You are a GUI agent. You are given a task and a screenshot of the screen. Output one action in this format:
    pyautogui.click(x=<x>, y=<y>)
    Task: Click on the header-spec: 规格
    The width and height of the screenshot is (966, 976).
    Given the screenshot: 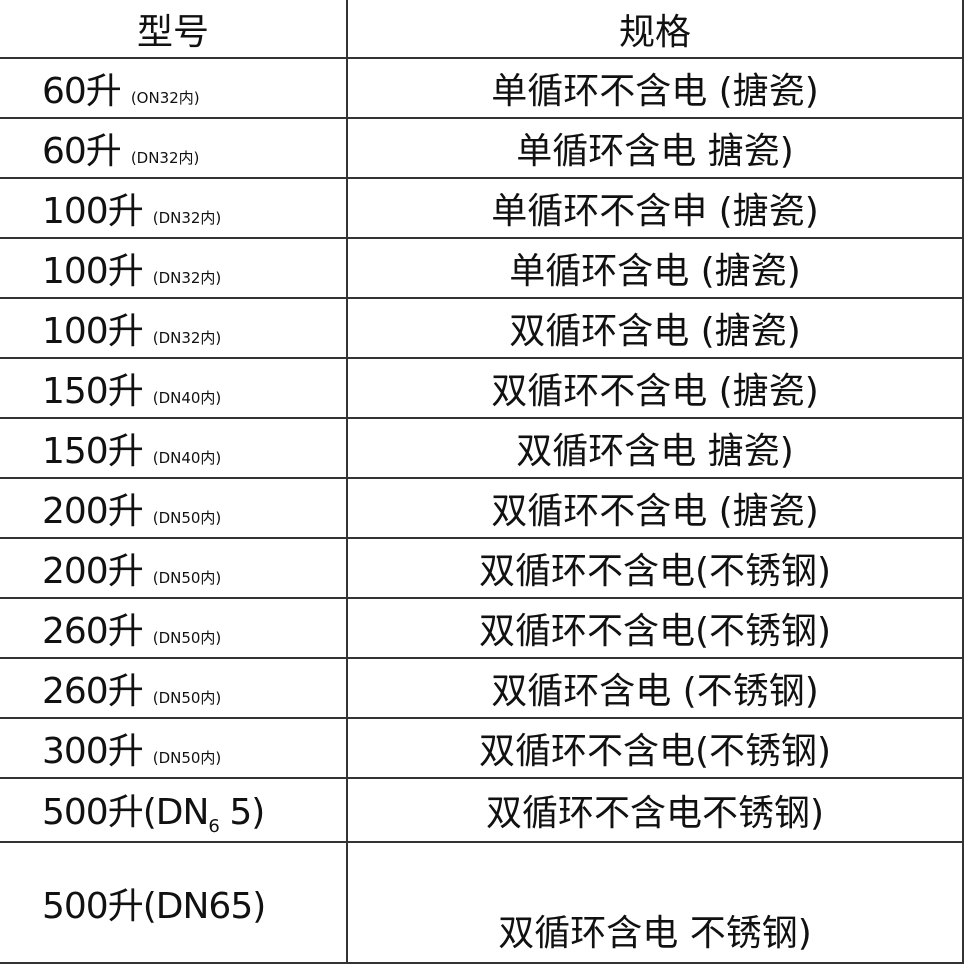 What is the action you would take?
    pyautogui.click(x=655, y=29)
    